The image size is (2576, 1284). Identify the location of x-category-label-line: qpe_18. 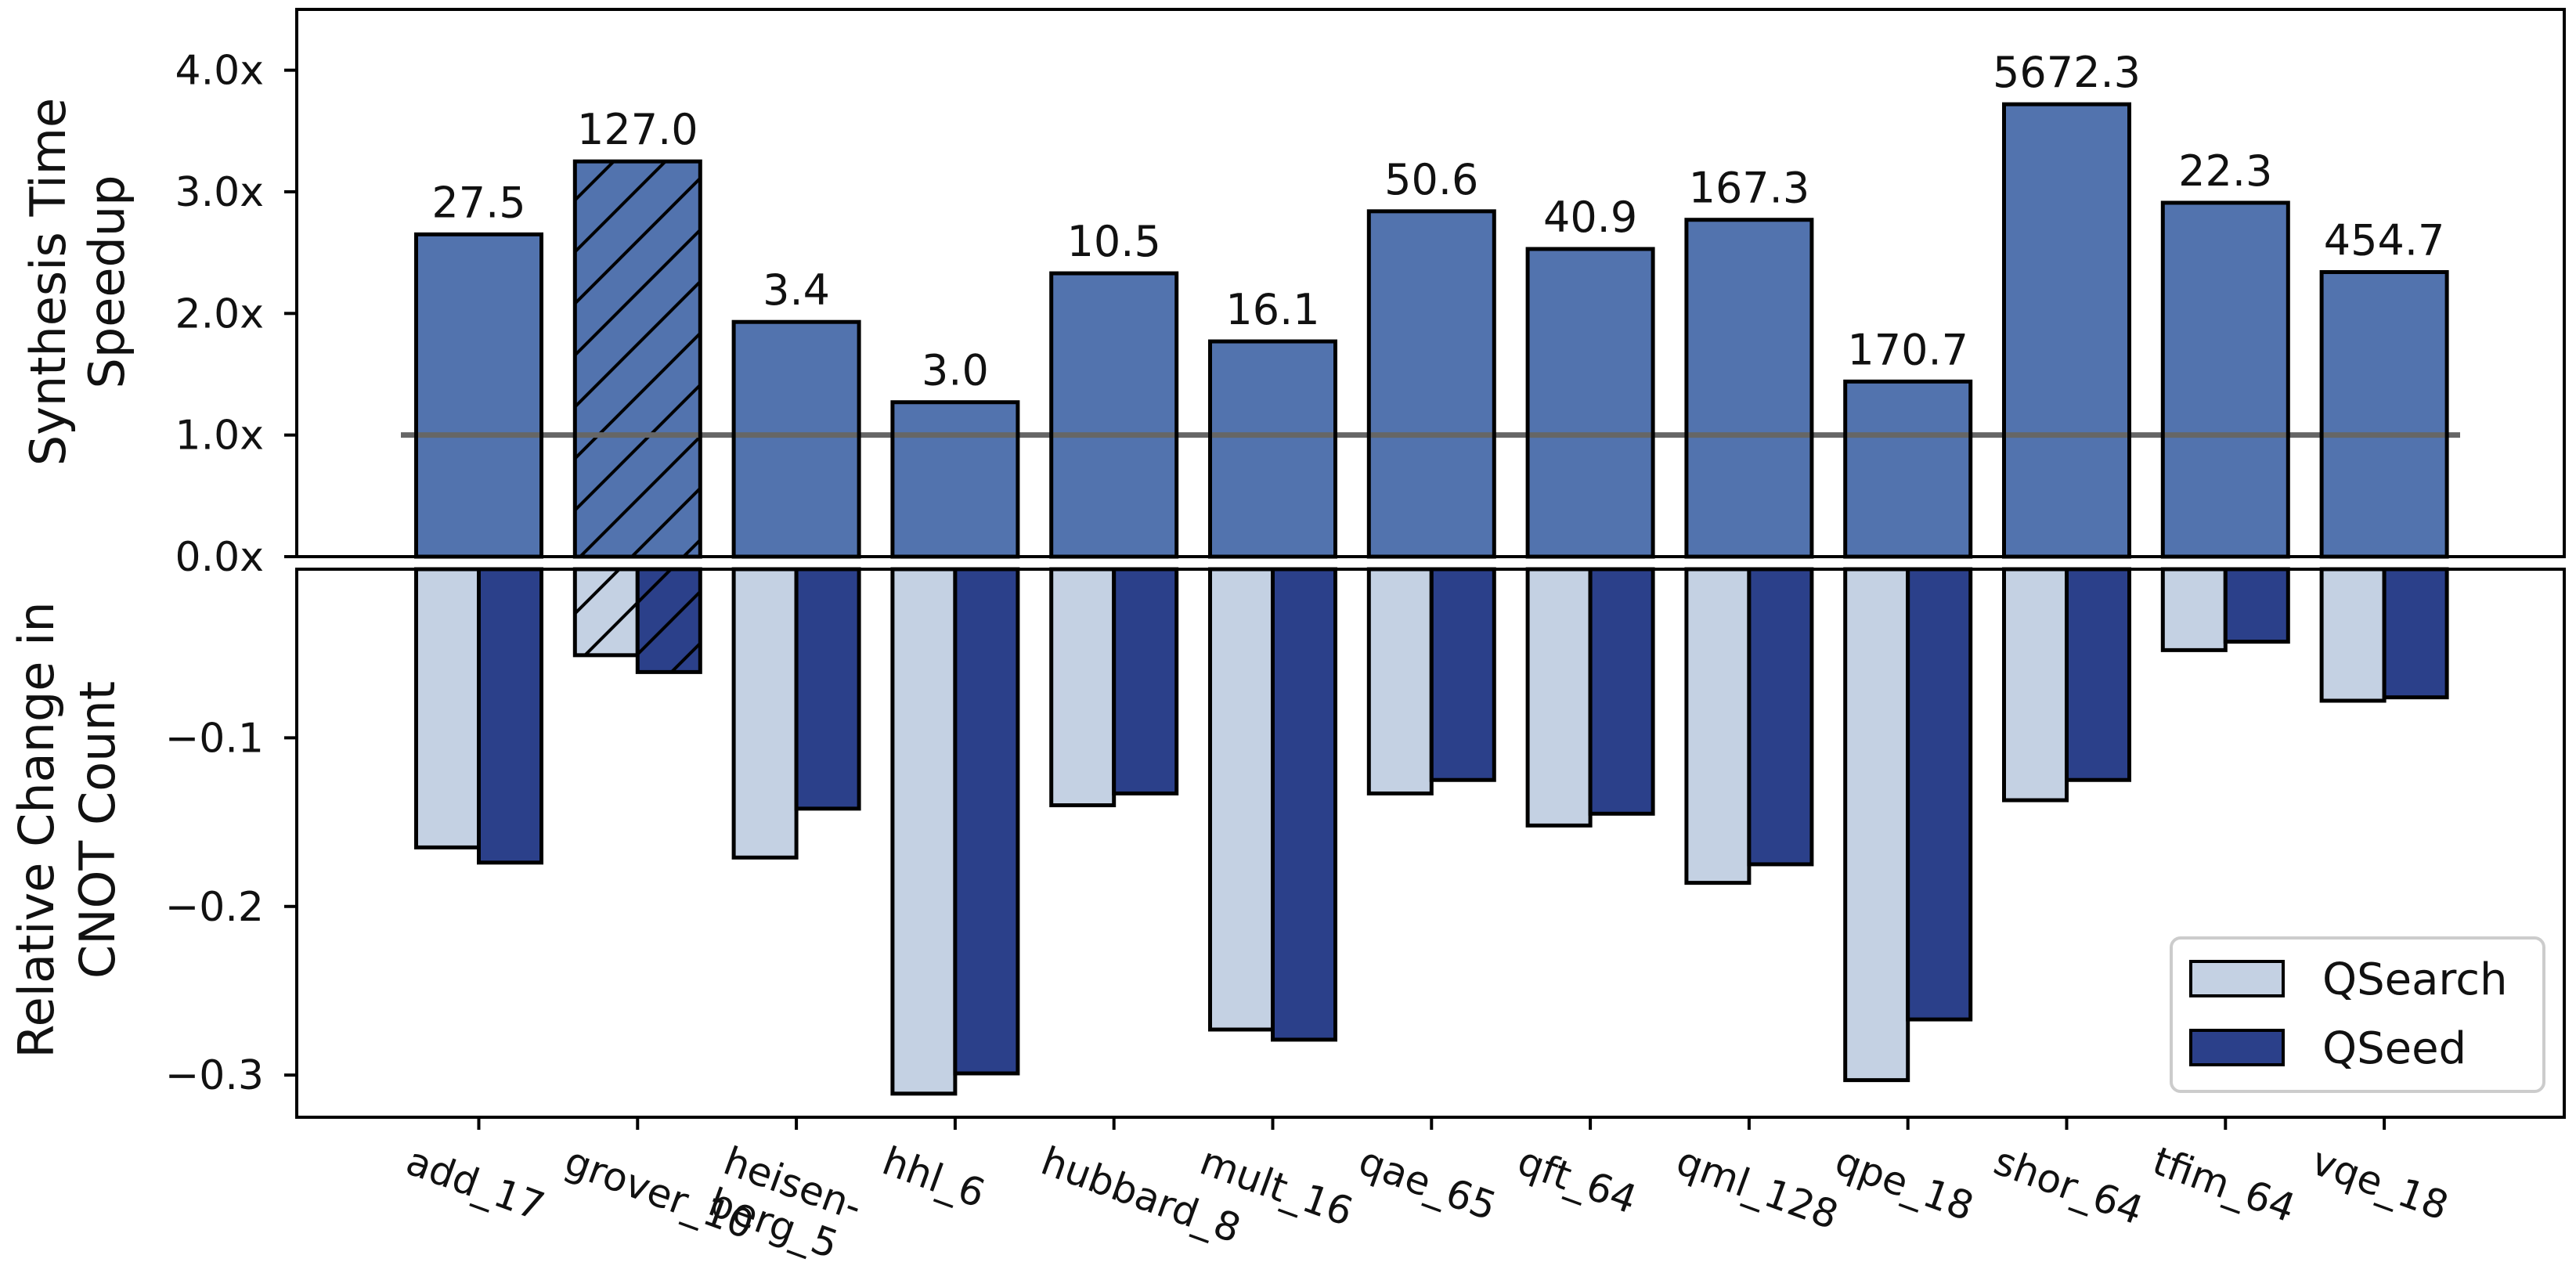
(1904, 1184).